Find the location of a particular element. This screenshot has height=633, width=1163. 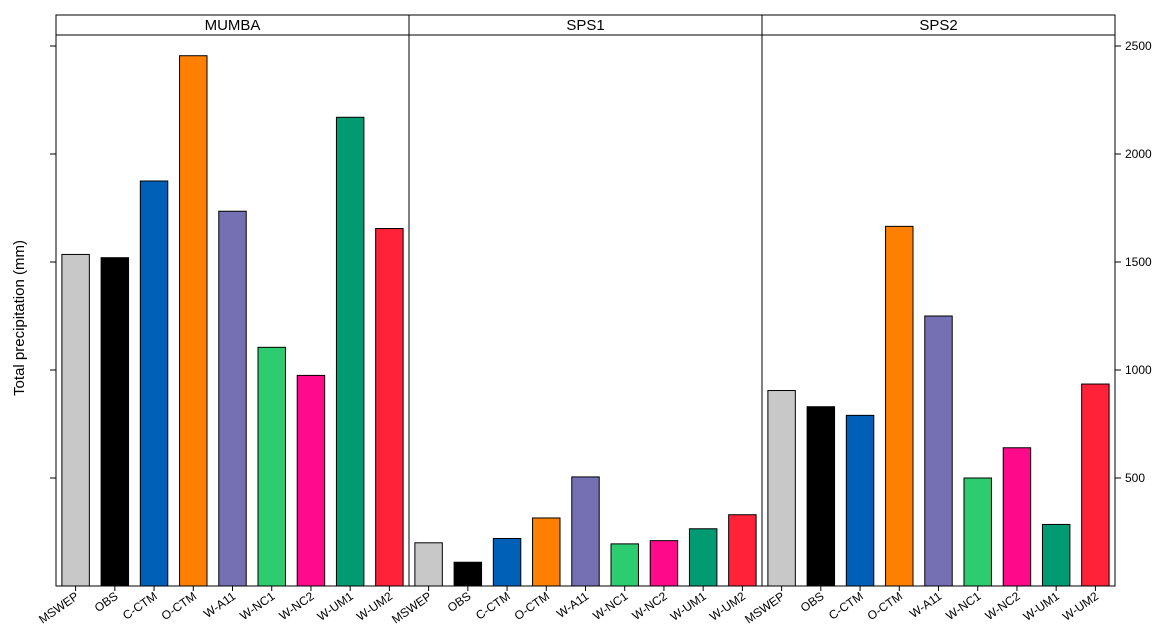

bar-sps2-w-nc2 is located at coordinates (1017, 517).